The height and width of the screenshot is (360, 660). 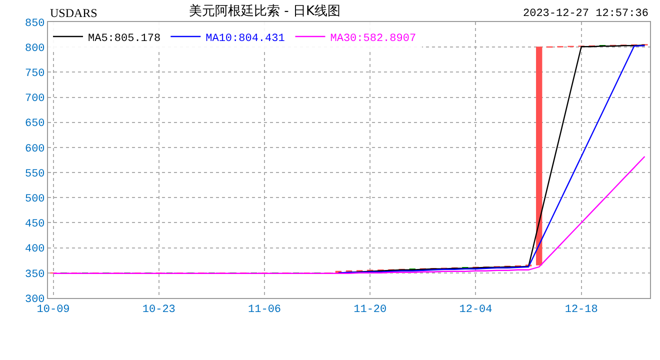 What do you see at coordinates (373, 38) in the screenshot?
I see `legend-label: MA30:582.8907` at bounding box center [373, 38].